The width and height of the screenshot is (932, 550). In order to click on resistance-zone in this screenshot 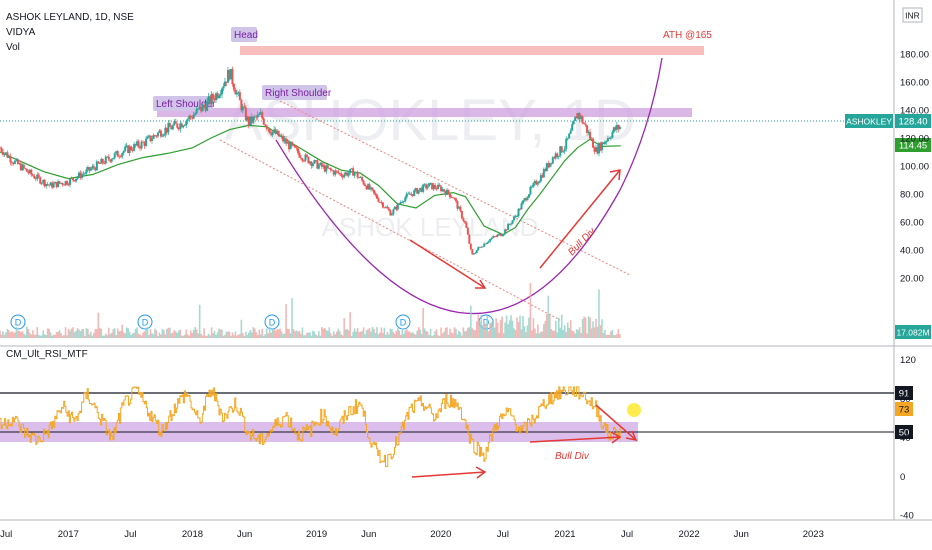, I will do `click(424, 112)`.